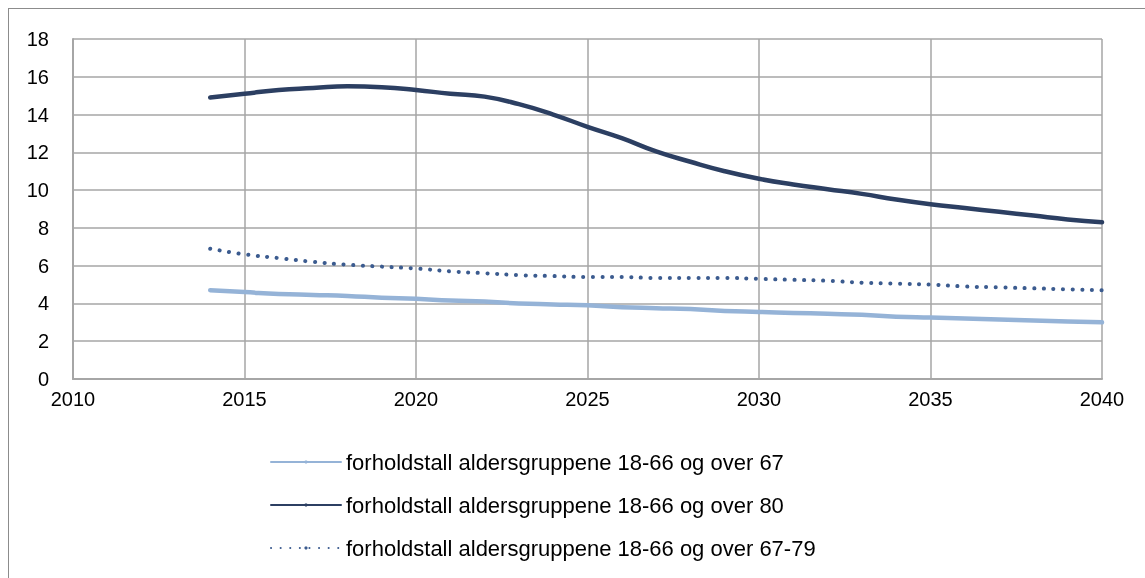 The width and height of the screenshot is (1145, 578). What do you see at coordinates (587, 399) in the screenshot?
I see `x-tick-label: 2025` at bounding box center [587, 399].